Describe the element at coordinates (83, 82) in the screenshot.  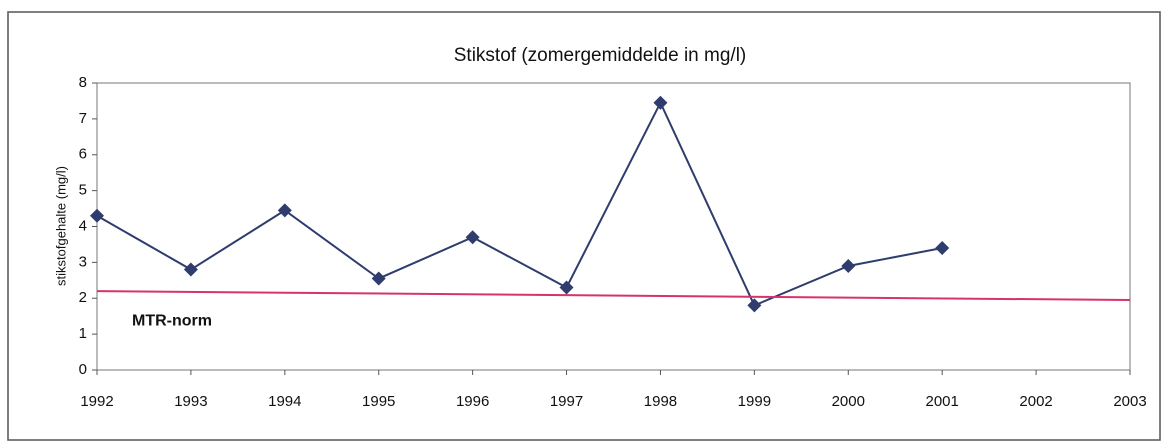
I see `y-tick-label: 8` at that location.